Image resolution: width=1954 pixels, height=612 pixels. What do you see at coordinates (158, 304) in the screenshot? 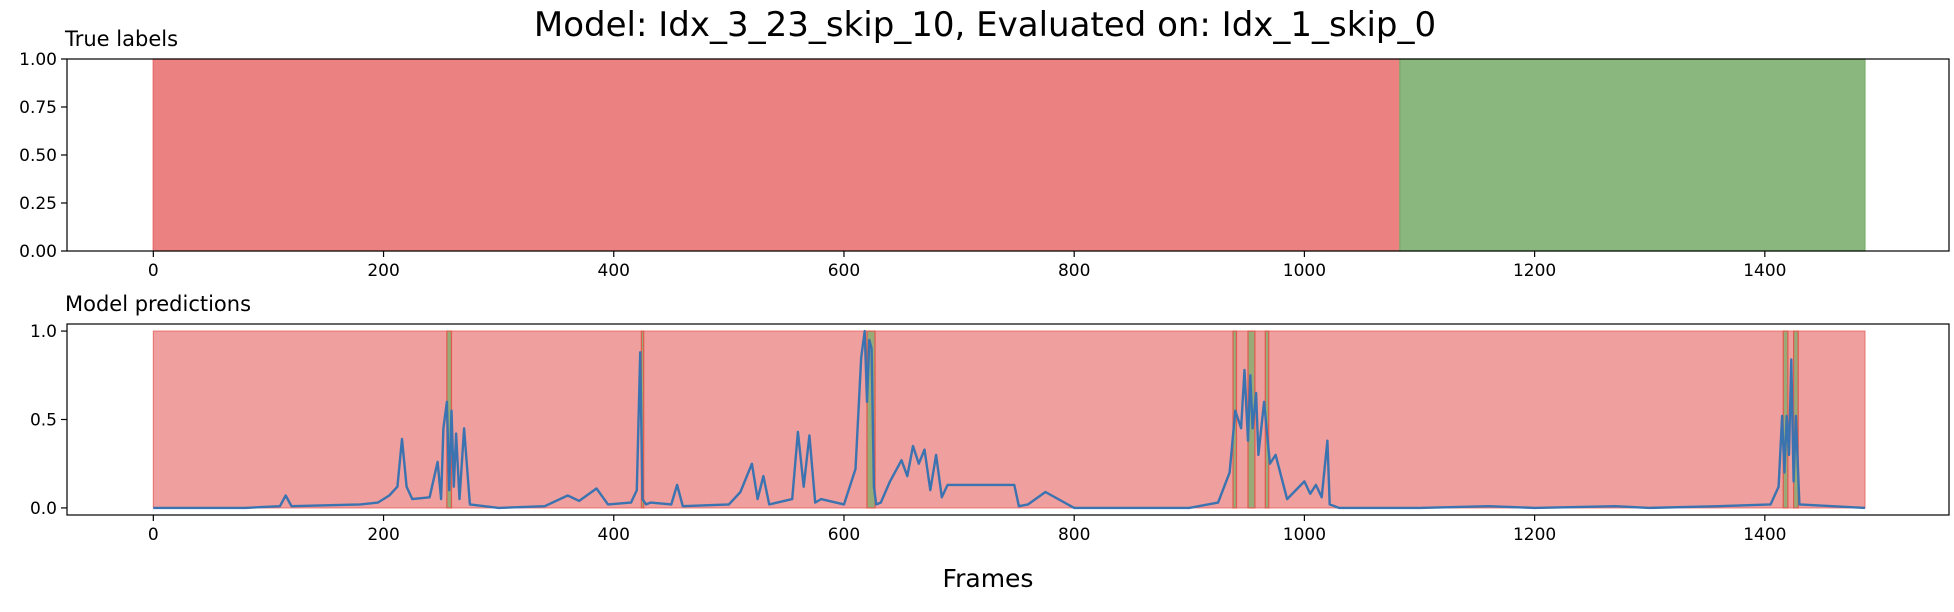
I see `model-predictions-title: Model predictions` at bounding box center [158, 304].